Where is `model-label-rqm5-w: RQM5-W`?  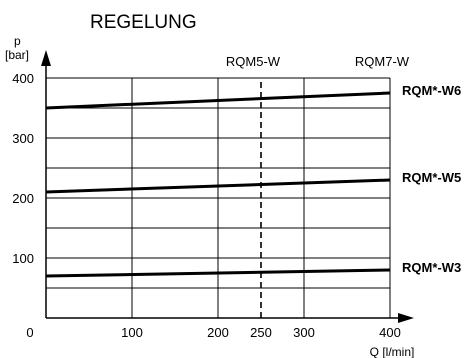 model-label-rqm5-w: RQM5-W is located at coordinates (253, 61).